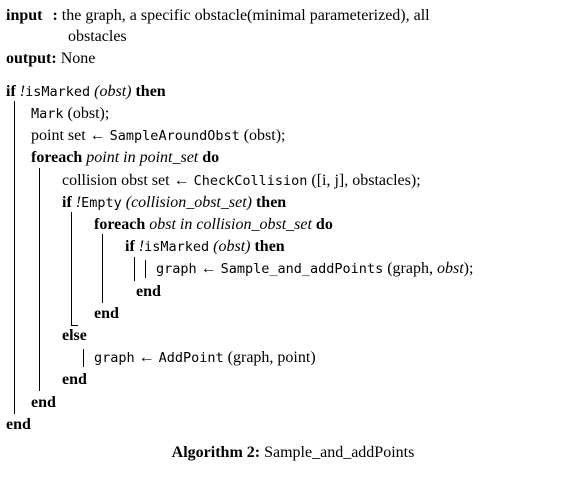 Image resolution: width=586 pixels, height=494 pixels. I want to click on caption-label: Algorithm 2:, so click(216, 452).